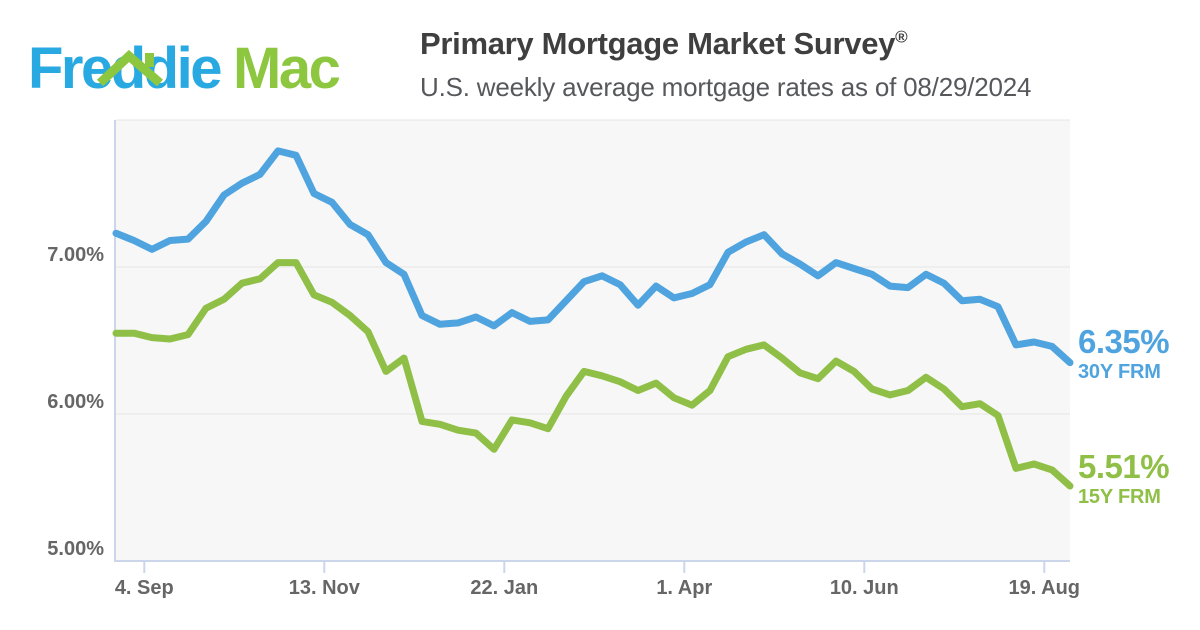  Describe the element at coordinates (504, 588) in the screenshot. I see `x-axis-label: 22. Jan` at that location.